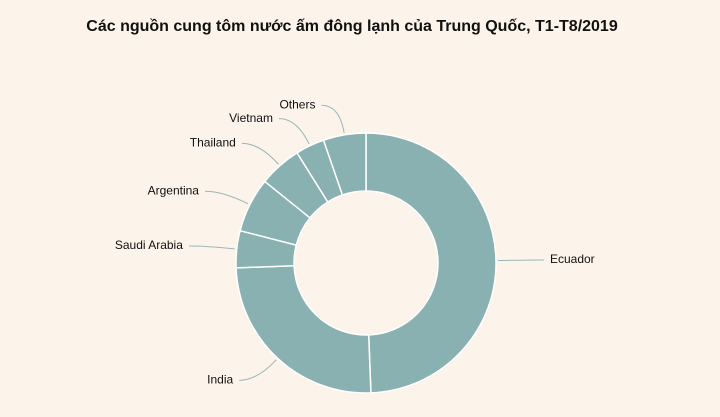 The height and width of the screenshot is (417, 720). What do you see at coordinates (213, 142) in the screenshot?
I see `slice-label: Thailand` at bounding box center [213, 142].